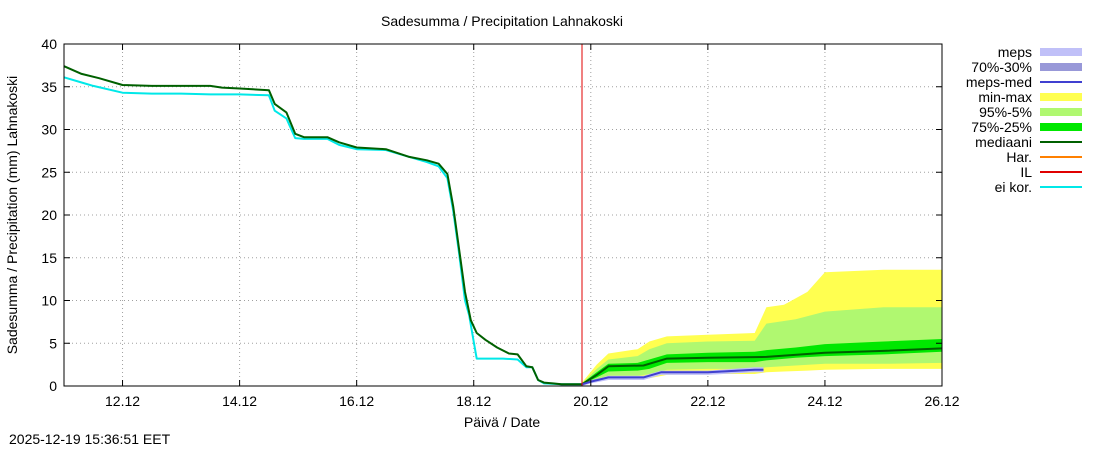 Image resolution: width=1100 pixels, height=450 pixels. Describe the element at coordinates (53, 343) in the screenshot. I see `y-tick-label: 5` at that location.